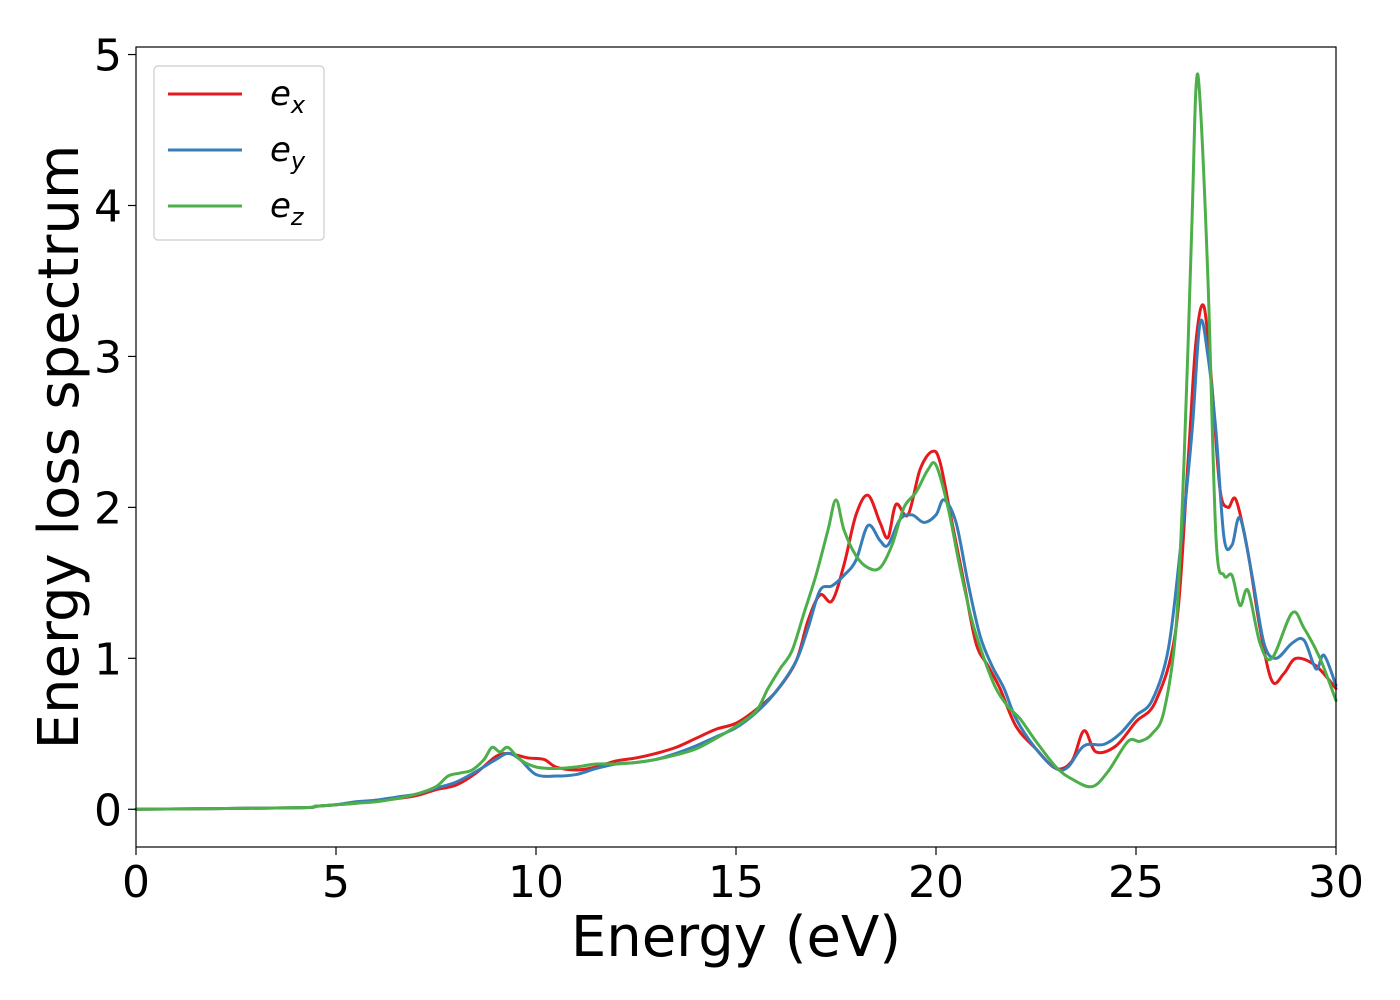 Image resolution: width=1400 pixels, height=1000 pixels. What do you see at coordinates (108, 659) in the screenshot?
I see `y-tick-label: 1` at bounding box center [108, 659].